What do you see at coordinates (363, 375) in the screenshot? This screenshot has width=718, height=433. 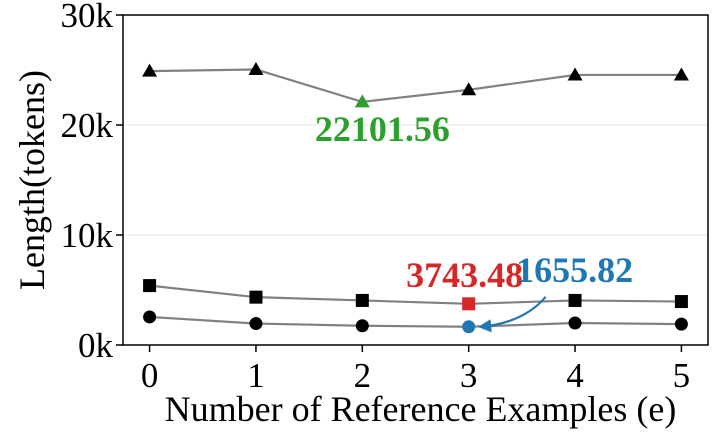 I see `x-tick-label: 2` at bounding box center [363, 375].